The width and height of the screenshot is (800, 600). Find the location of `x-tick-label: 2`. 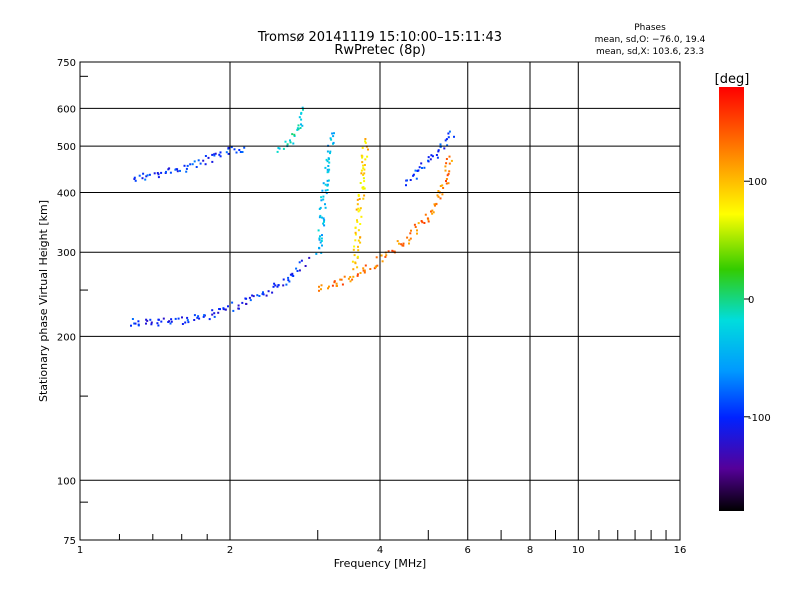

x-tick-label: 2 is located at coordinates (230, 550).